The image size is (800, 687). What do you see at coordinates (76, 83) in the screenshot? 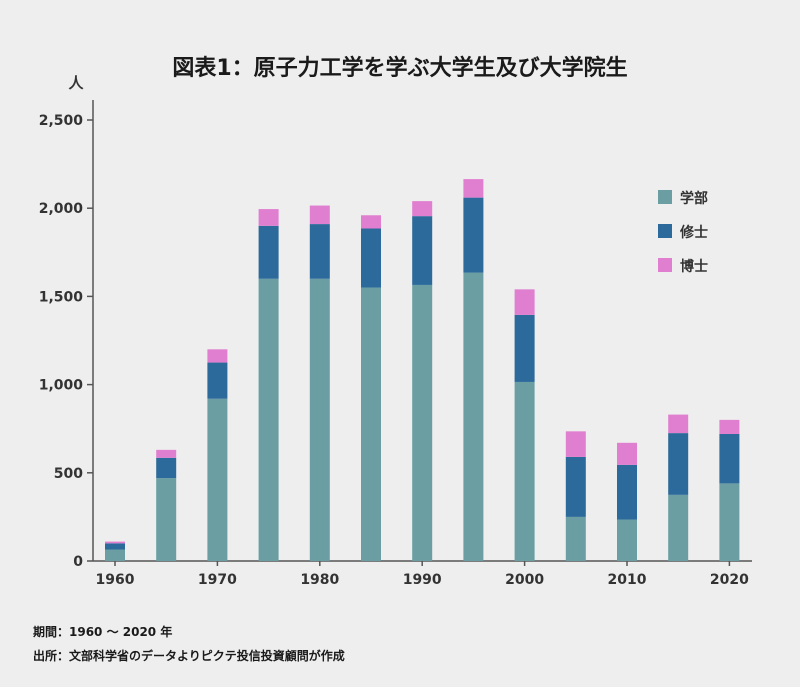
I see `y-axis-unit-label: 人` at bounding box center [76, 83].